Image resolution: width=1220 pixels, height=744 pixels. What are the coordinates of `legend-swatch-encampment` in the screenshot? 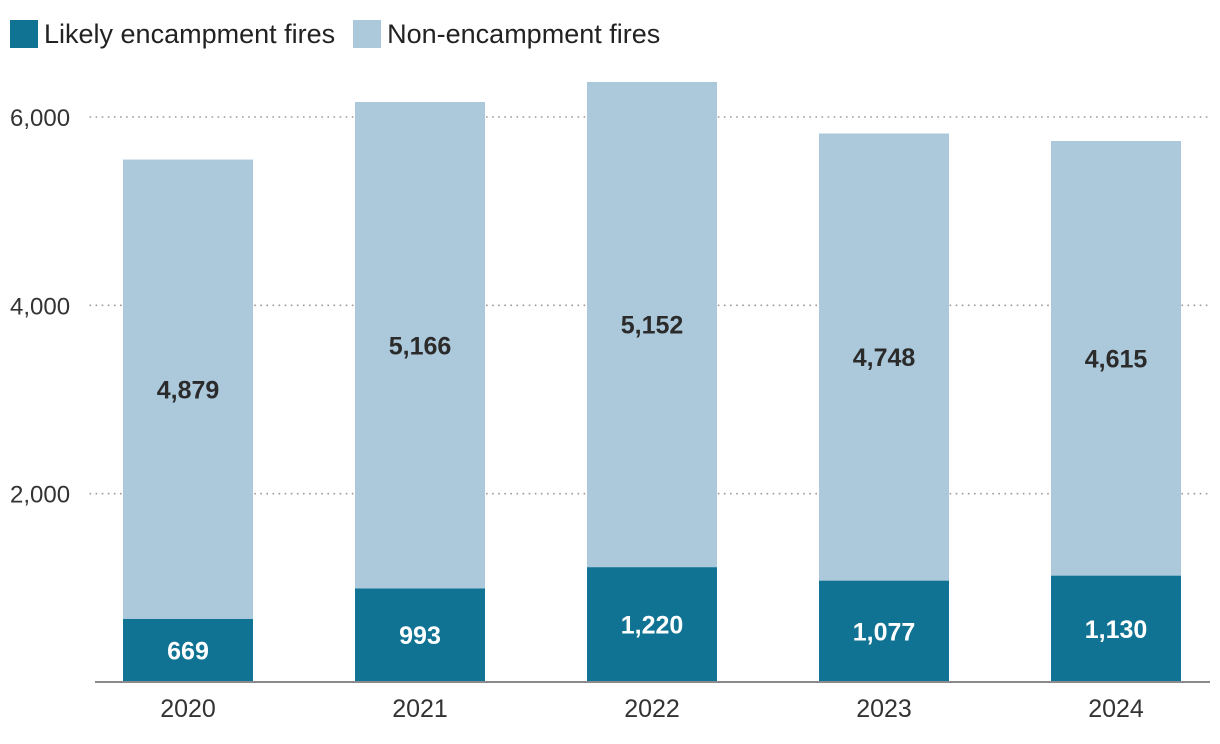 It's located at (24, 34).